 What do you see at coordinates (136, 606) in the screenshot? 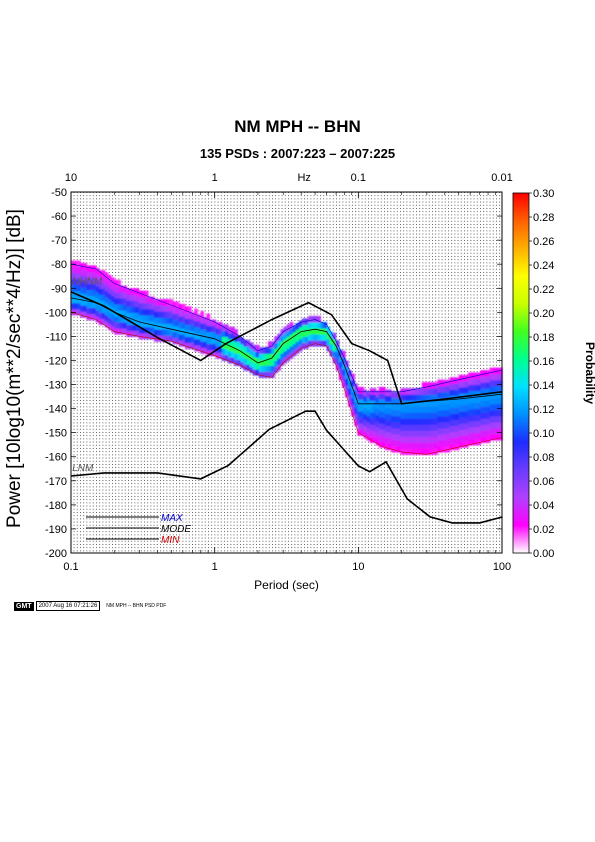
I see `footer-label: NM MPH -- BHN PSD PDF` at bounding box center [136, 606].